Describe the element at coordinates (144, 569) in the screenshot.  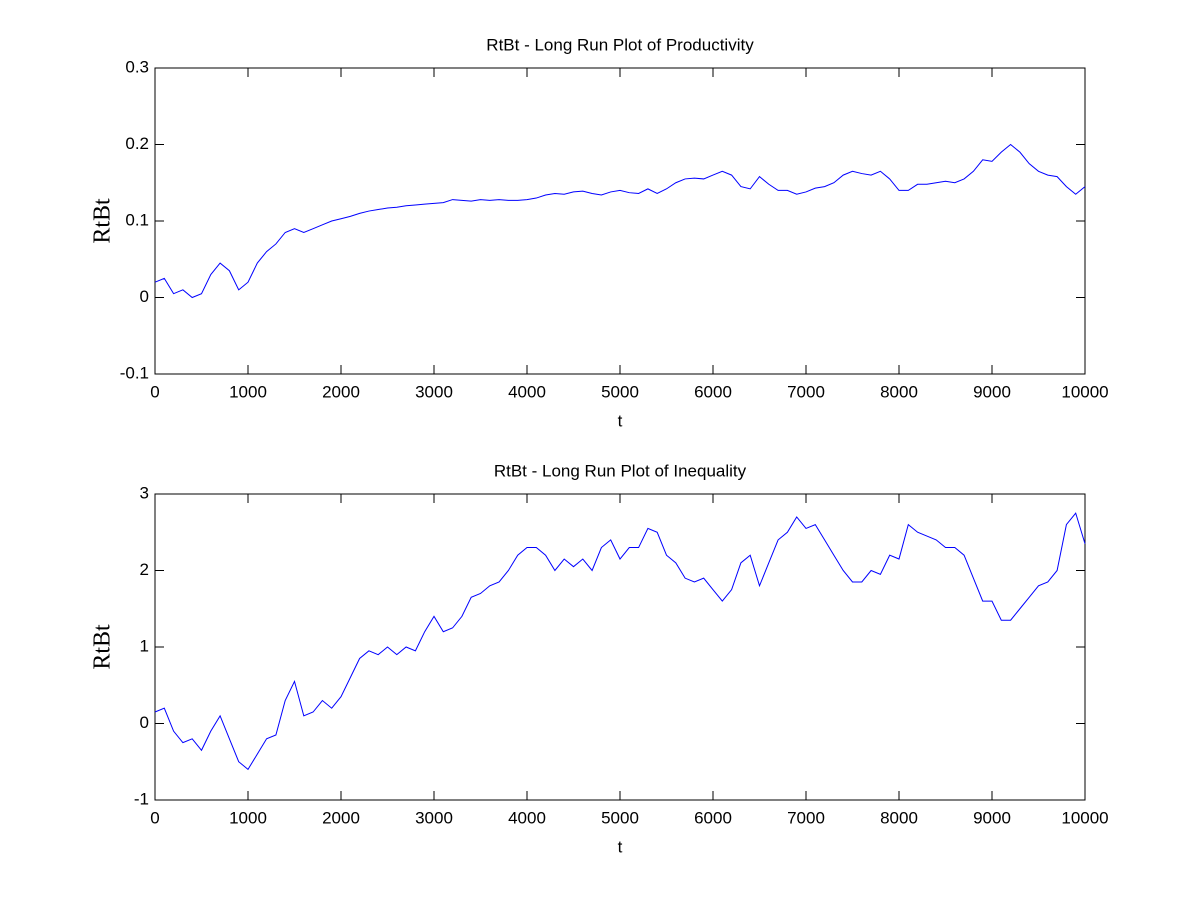
I see `y-tick-label: 2` at that location.